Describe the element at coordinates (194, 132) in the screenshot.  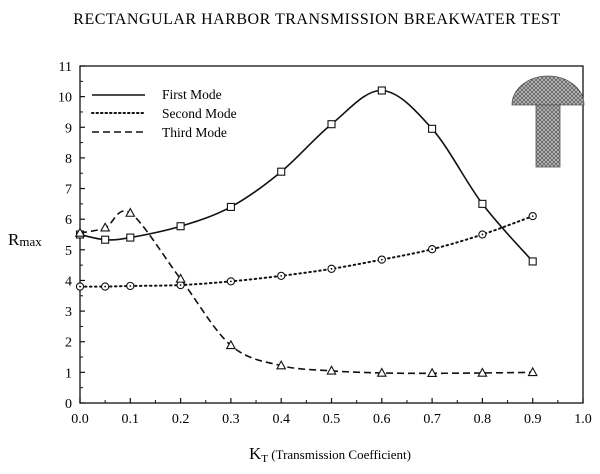
I see `legend-label-third-mode: Third Mode` at that location.